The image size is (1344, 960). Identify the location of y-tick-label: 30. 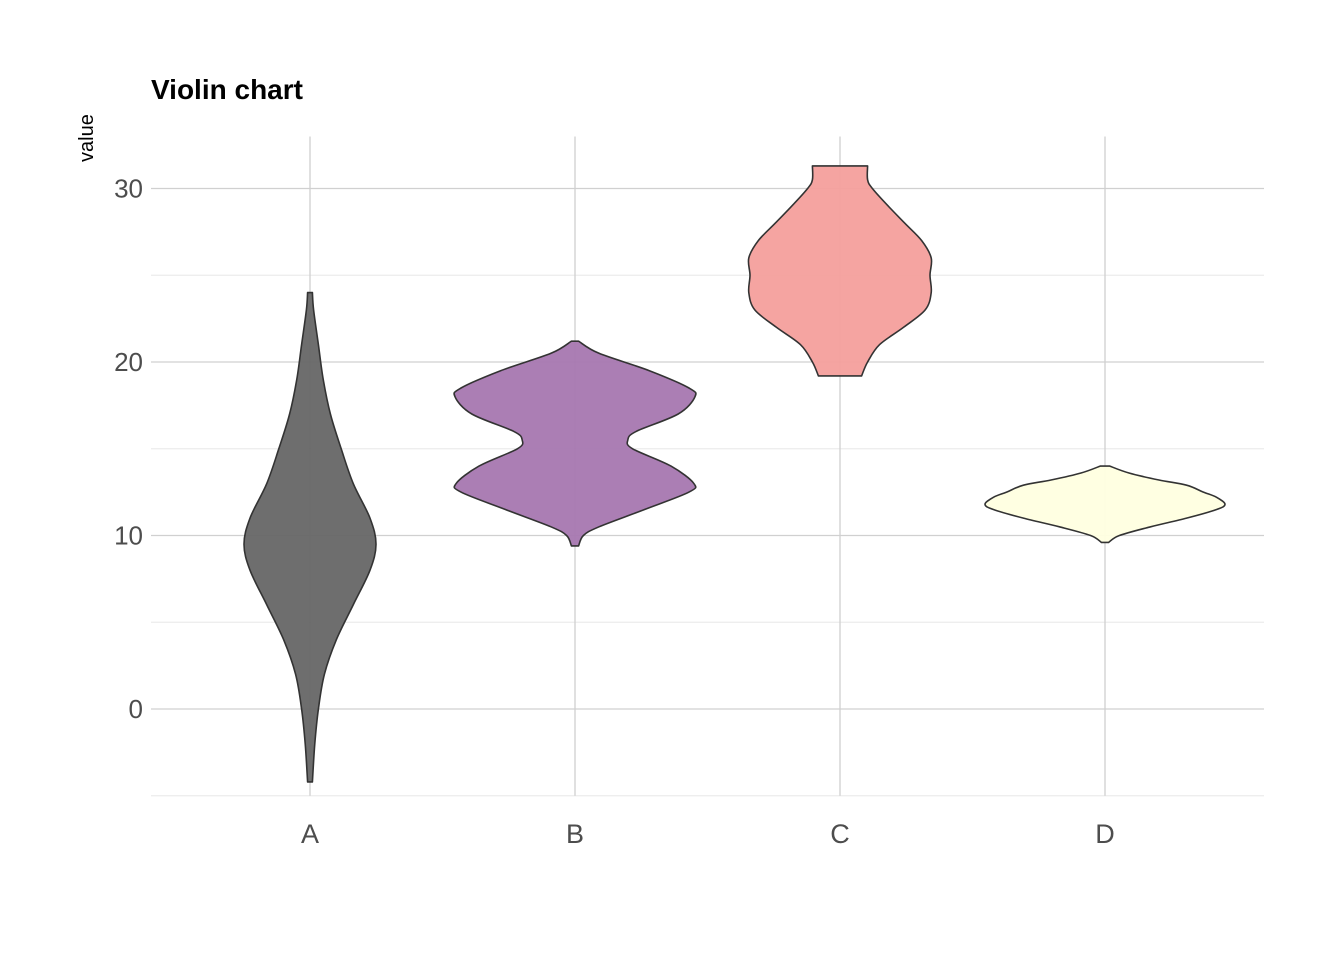
(128, 189).